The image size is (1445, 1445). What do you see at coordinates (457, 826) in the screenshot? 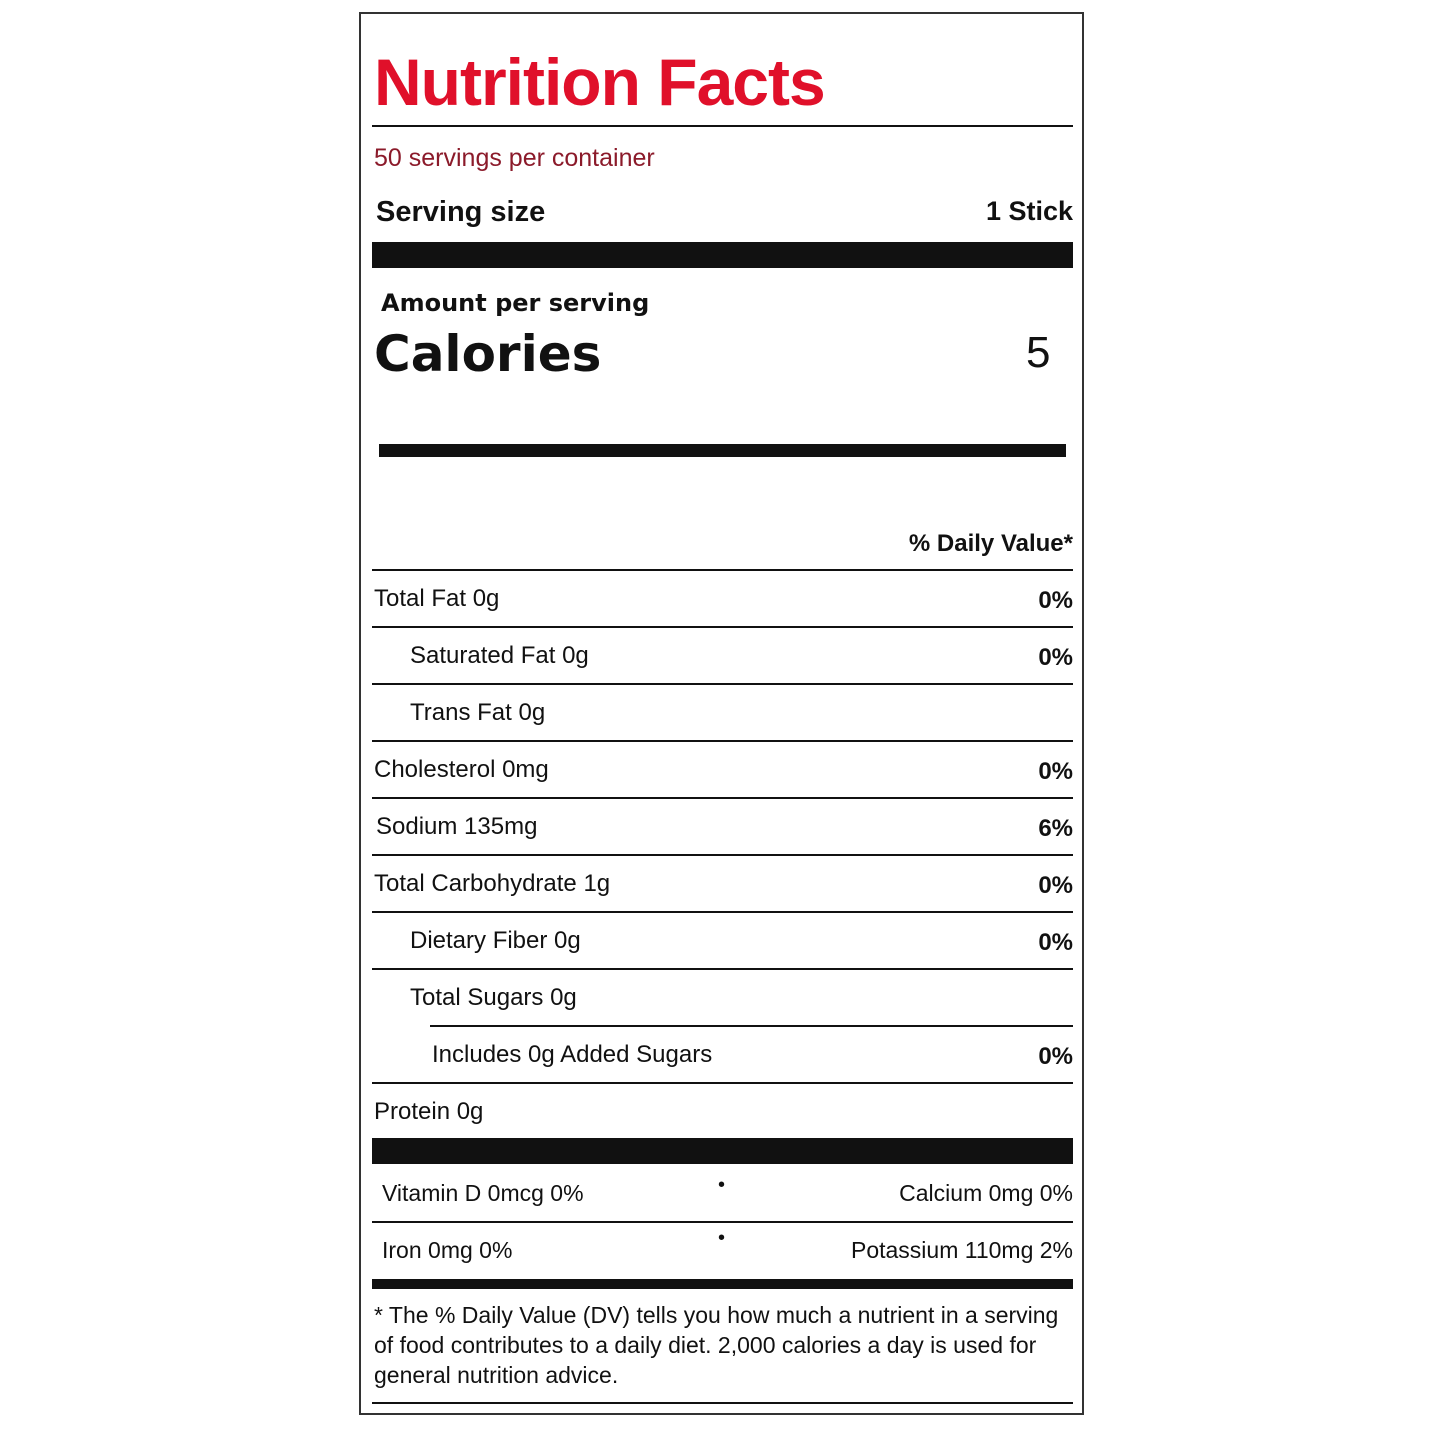
I see `nutrient-label: Sodium 135mg` at bounding box center [457, 826].